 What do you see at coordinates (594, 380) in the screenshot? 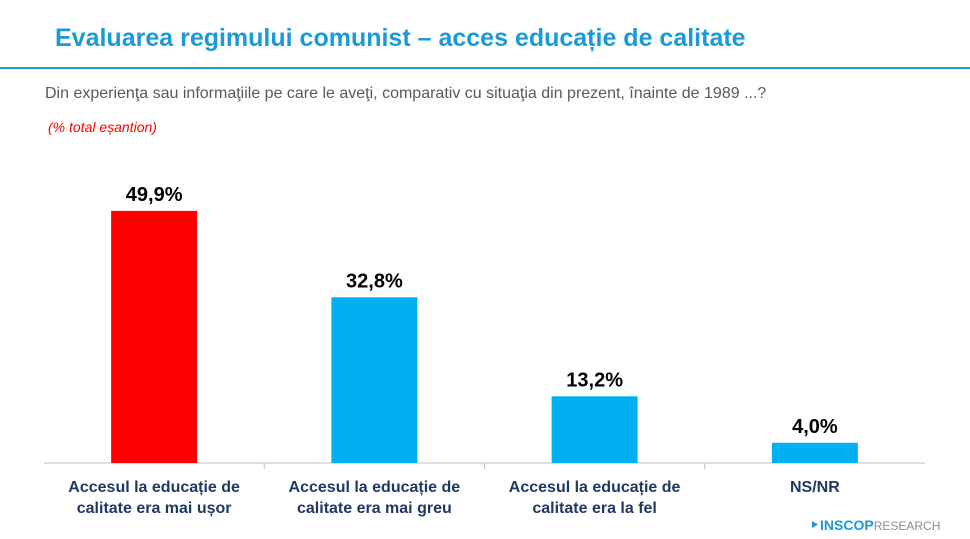
I see `value-label: 13,2%` at bounding box center [594, 380].